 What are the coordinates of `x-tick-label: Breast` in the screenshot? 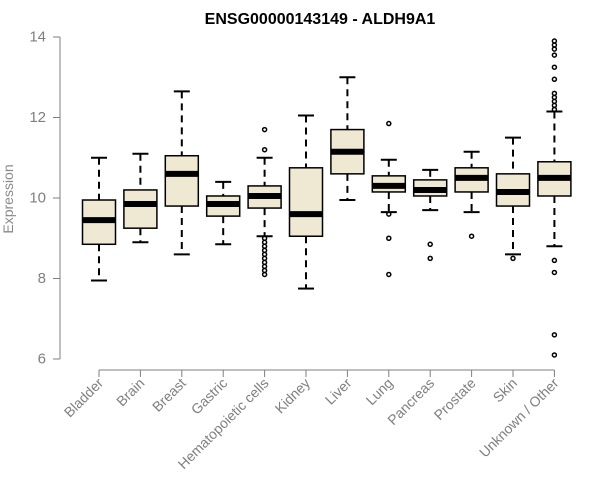 It's located at (169, 395).